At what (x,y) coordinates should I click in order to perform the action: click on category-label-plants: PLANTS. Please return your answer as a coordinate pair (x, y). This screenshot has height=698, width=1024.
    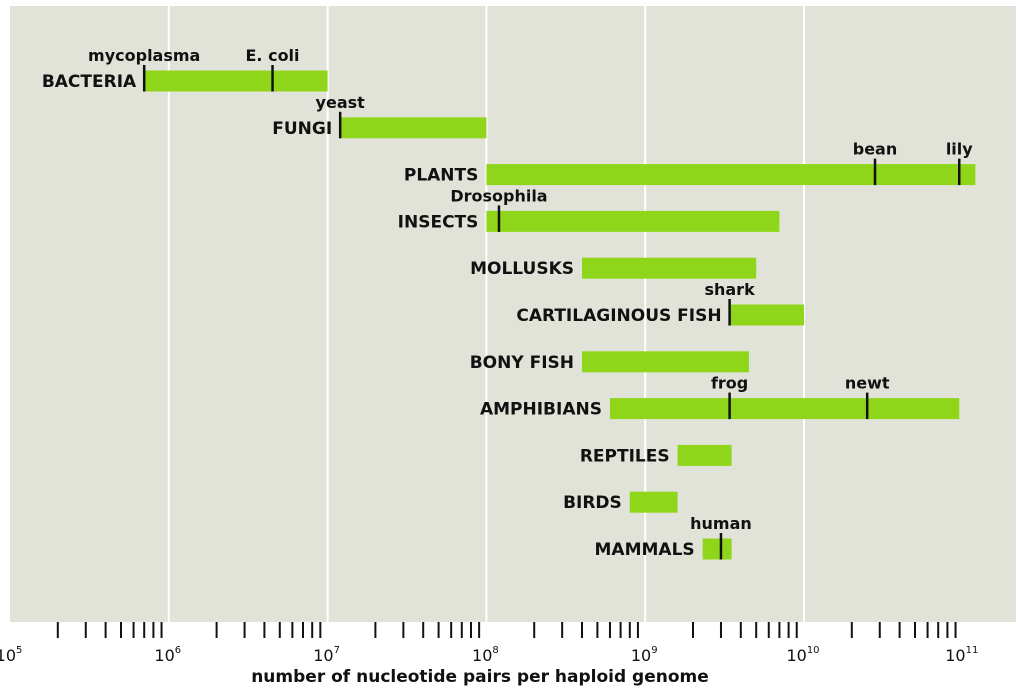
    Looking at the image, I should click on (441, 176).